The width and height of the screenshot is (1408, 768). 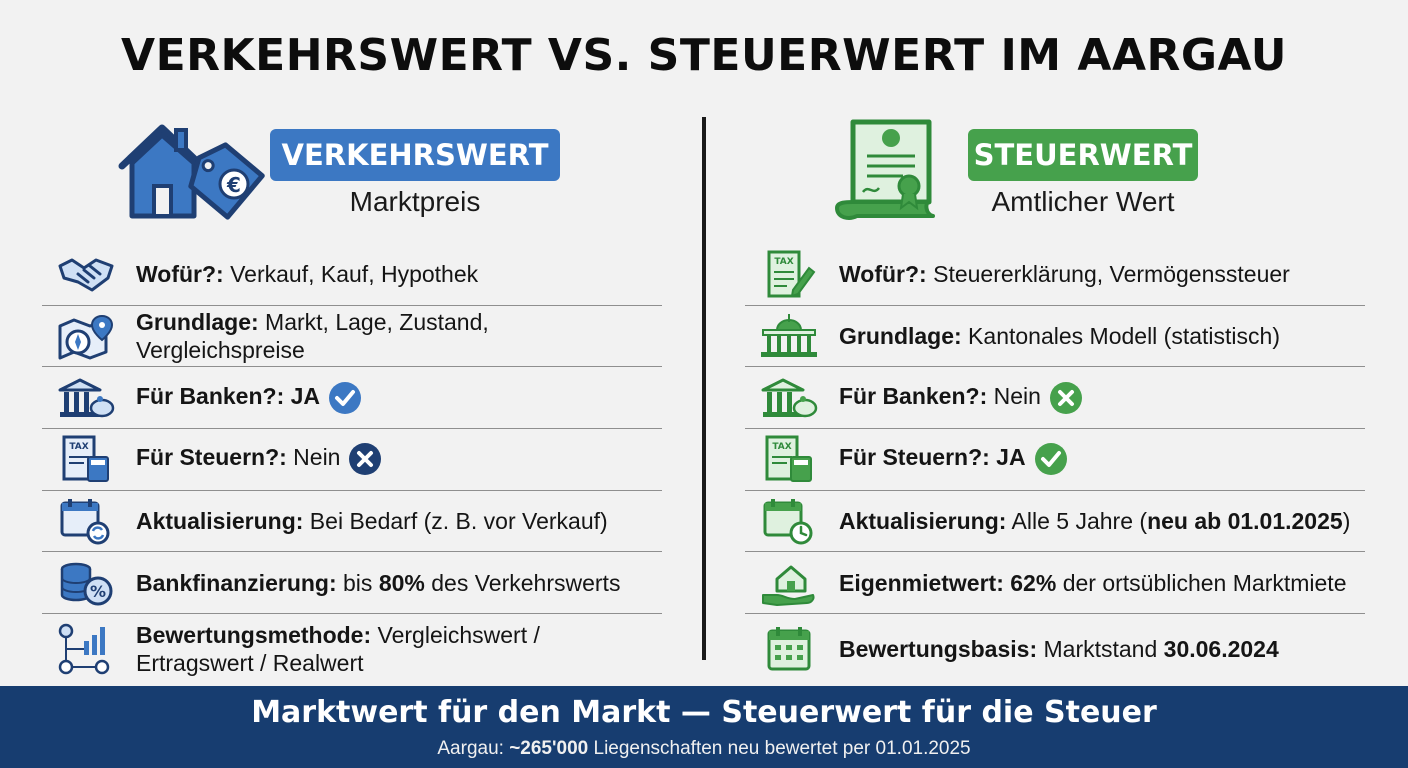 I want to click on steuerwert-header: STEUERWERT Amtlicher Wert, so click(x=1055, y=173).